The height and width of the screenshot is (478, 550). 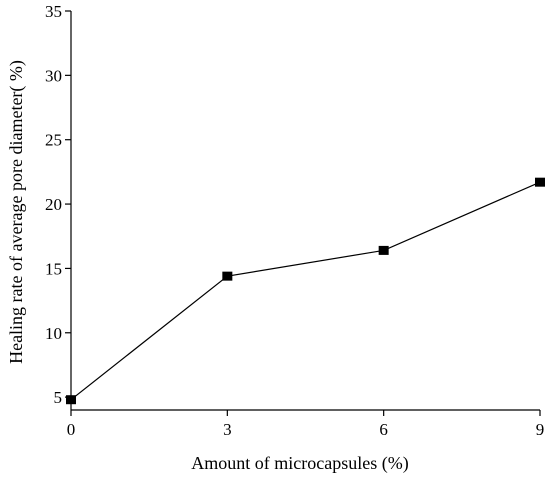 I want to click on y-tick-label: 5, so click(x=58, y=397).